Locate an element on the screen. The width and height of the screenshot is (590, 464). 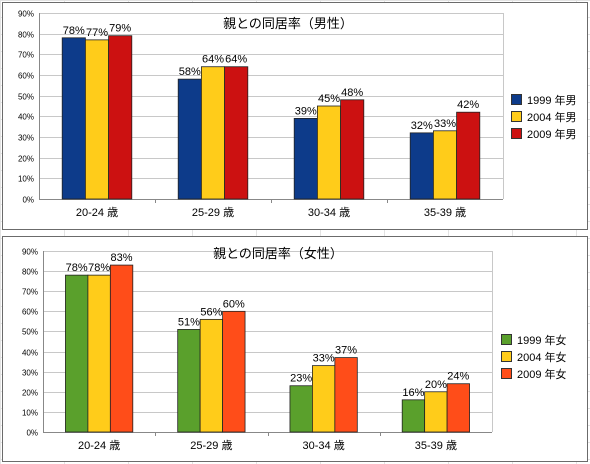
legend-item: 2004 年男 is located at coordinates (544, 116).